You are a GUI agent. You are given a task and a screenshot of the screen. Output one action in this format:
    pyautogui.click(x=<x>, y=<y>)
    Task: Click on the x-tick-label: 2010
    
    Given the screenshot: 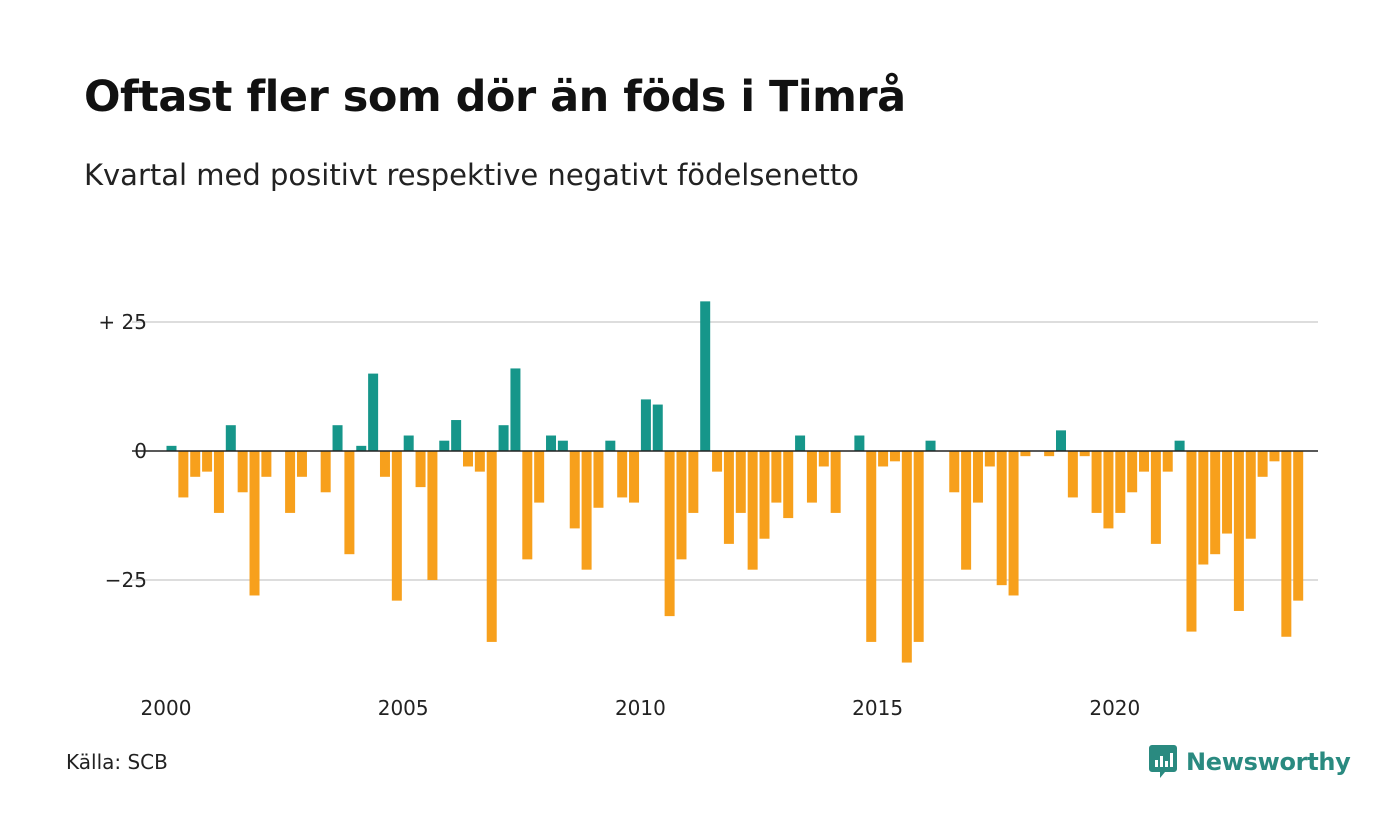 What is the action you would take?
    pyautogui.click(x=640, y=708)
    